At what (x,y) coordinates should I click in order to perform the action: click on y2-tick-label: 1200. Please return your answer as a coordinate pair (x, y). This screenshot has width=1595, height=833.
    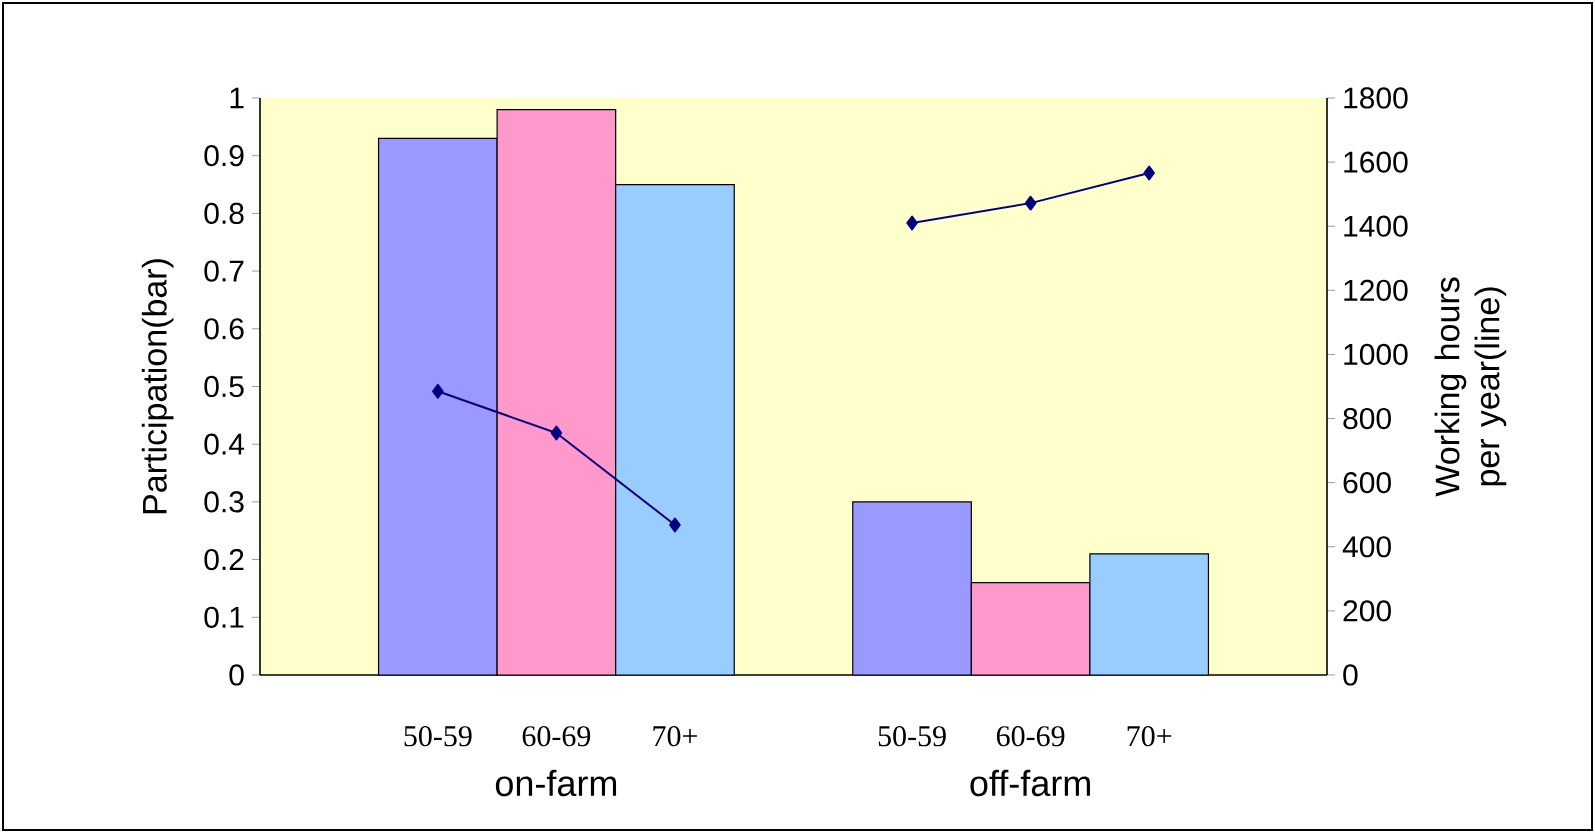
    Looking at the image, I should click on (1376, 290).